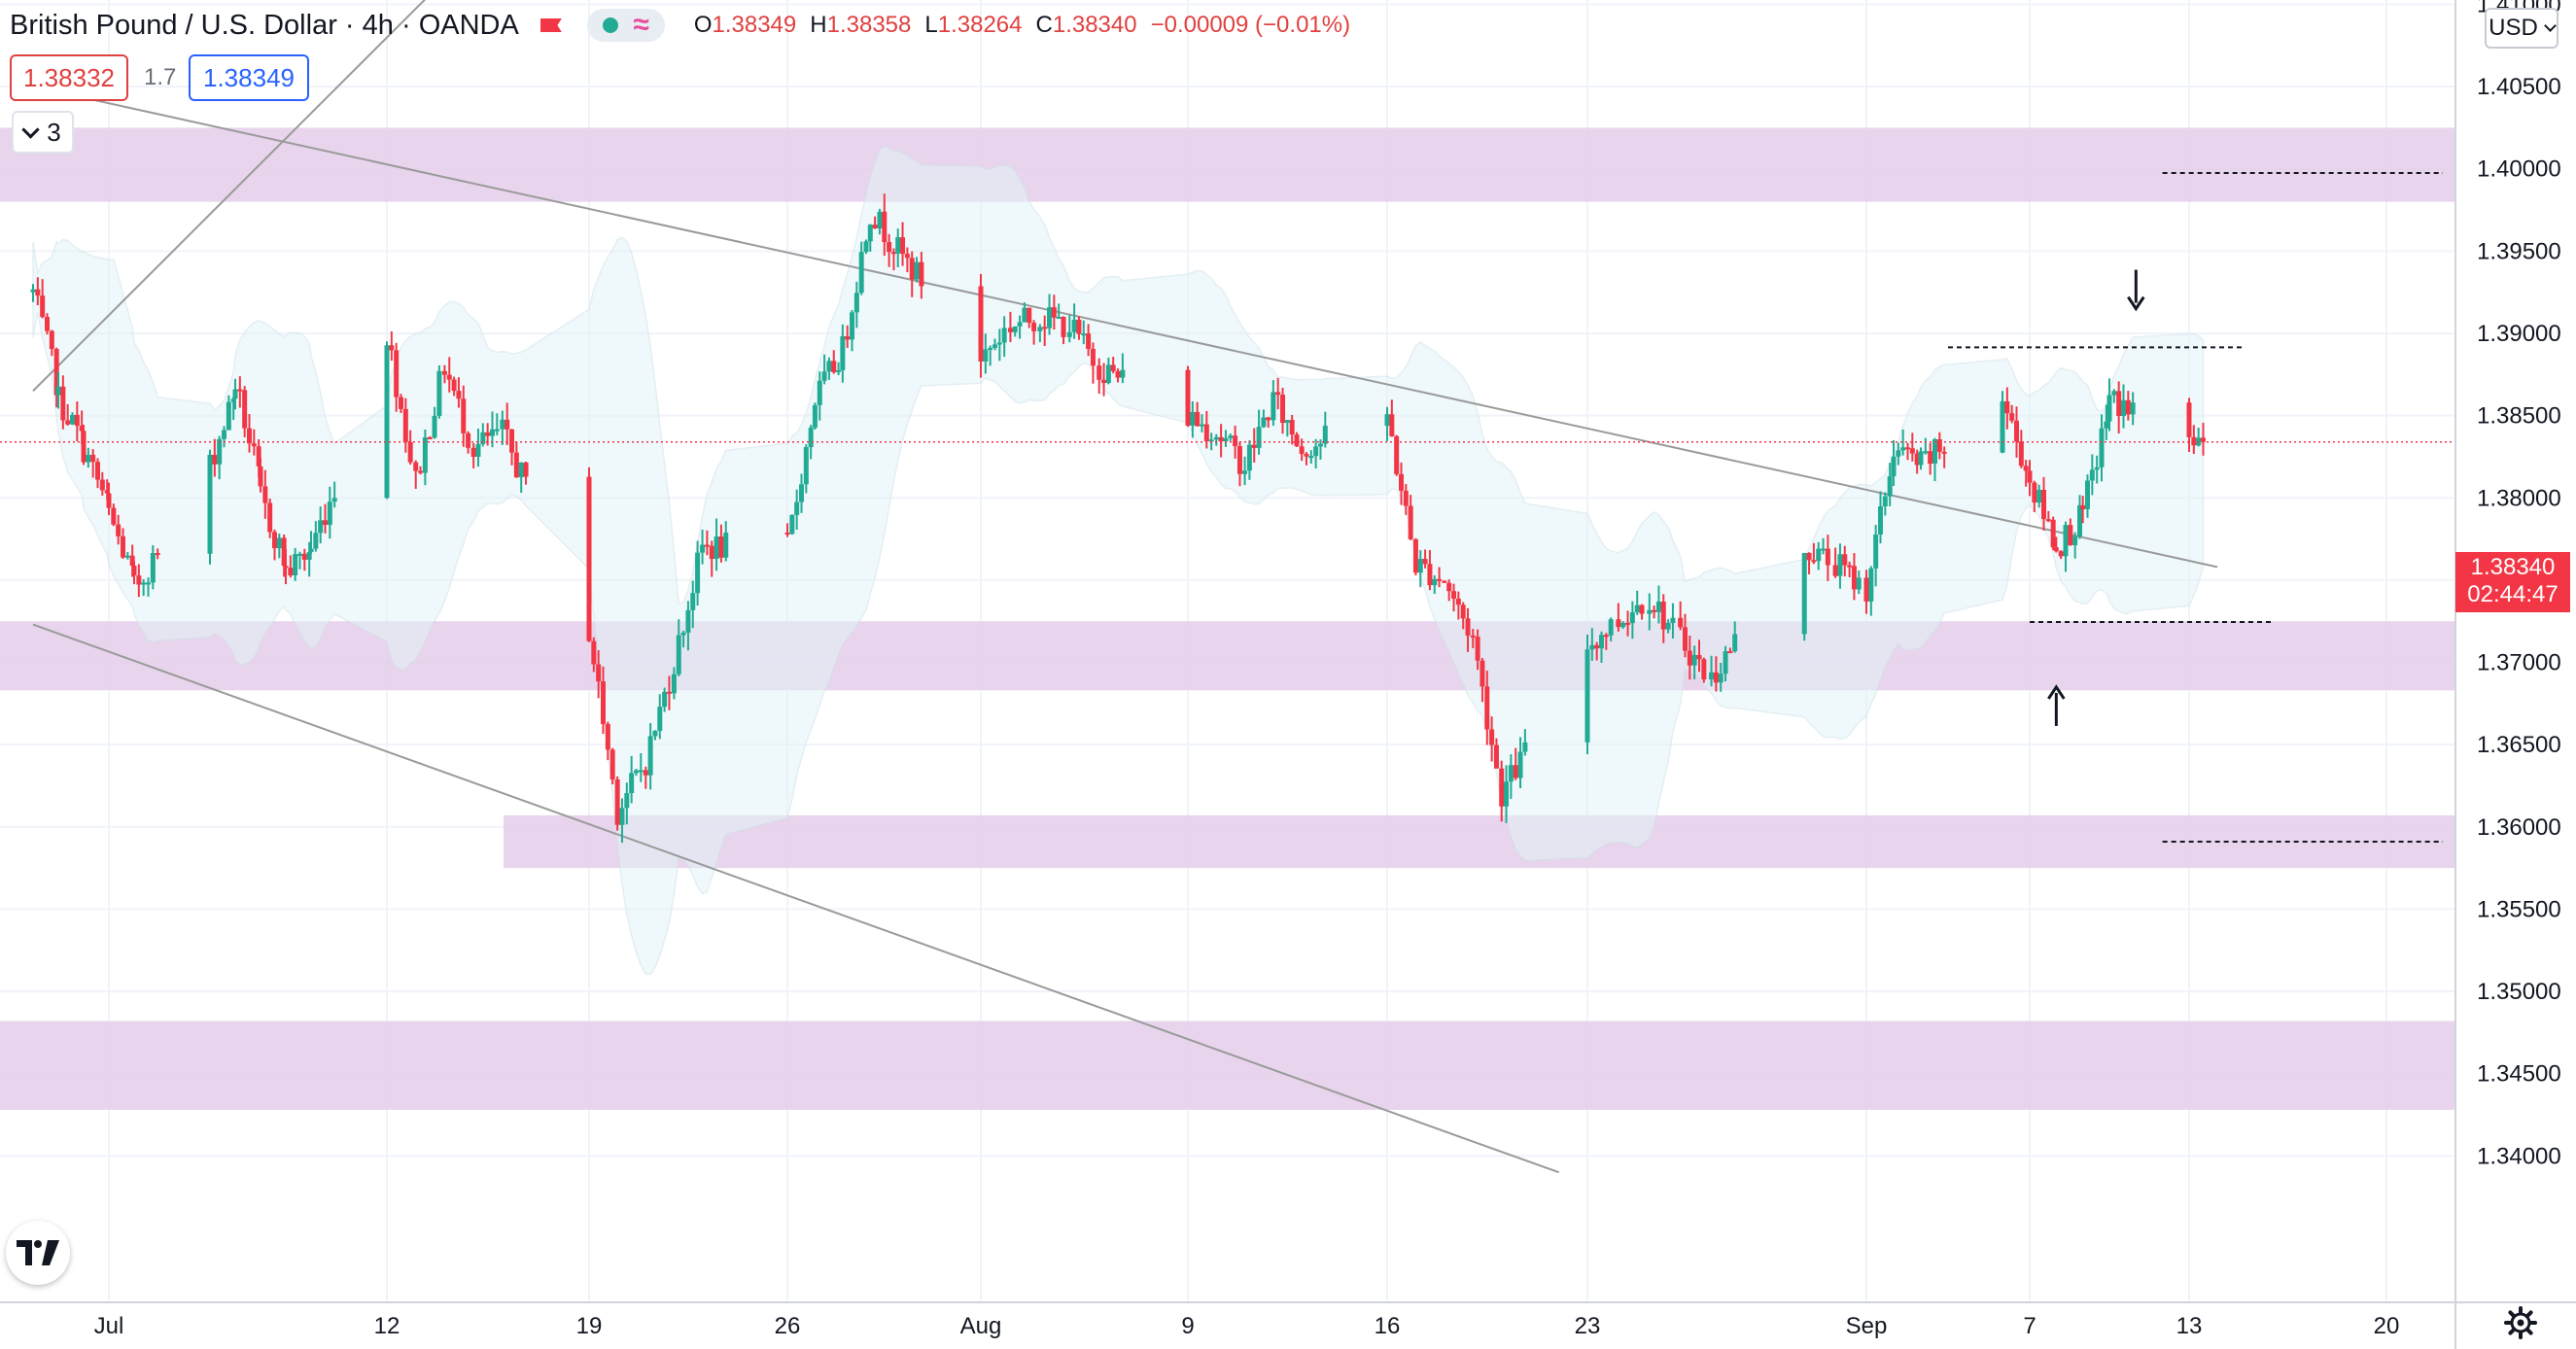 Image resolution: width=2576 pixels, height=1349 pixels. I want to click on gear-icon, so click(2520, 1322).